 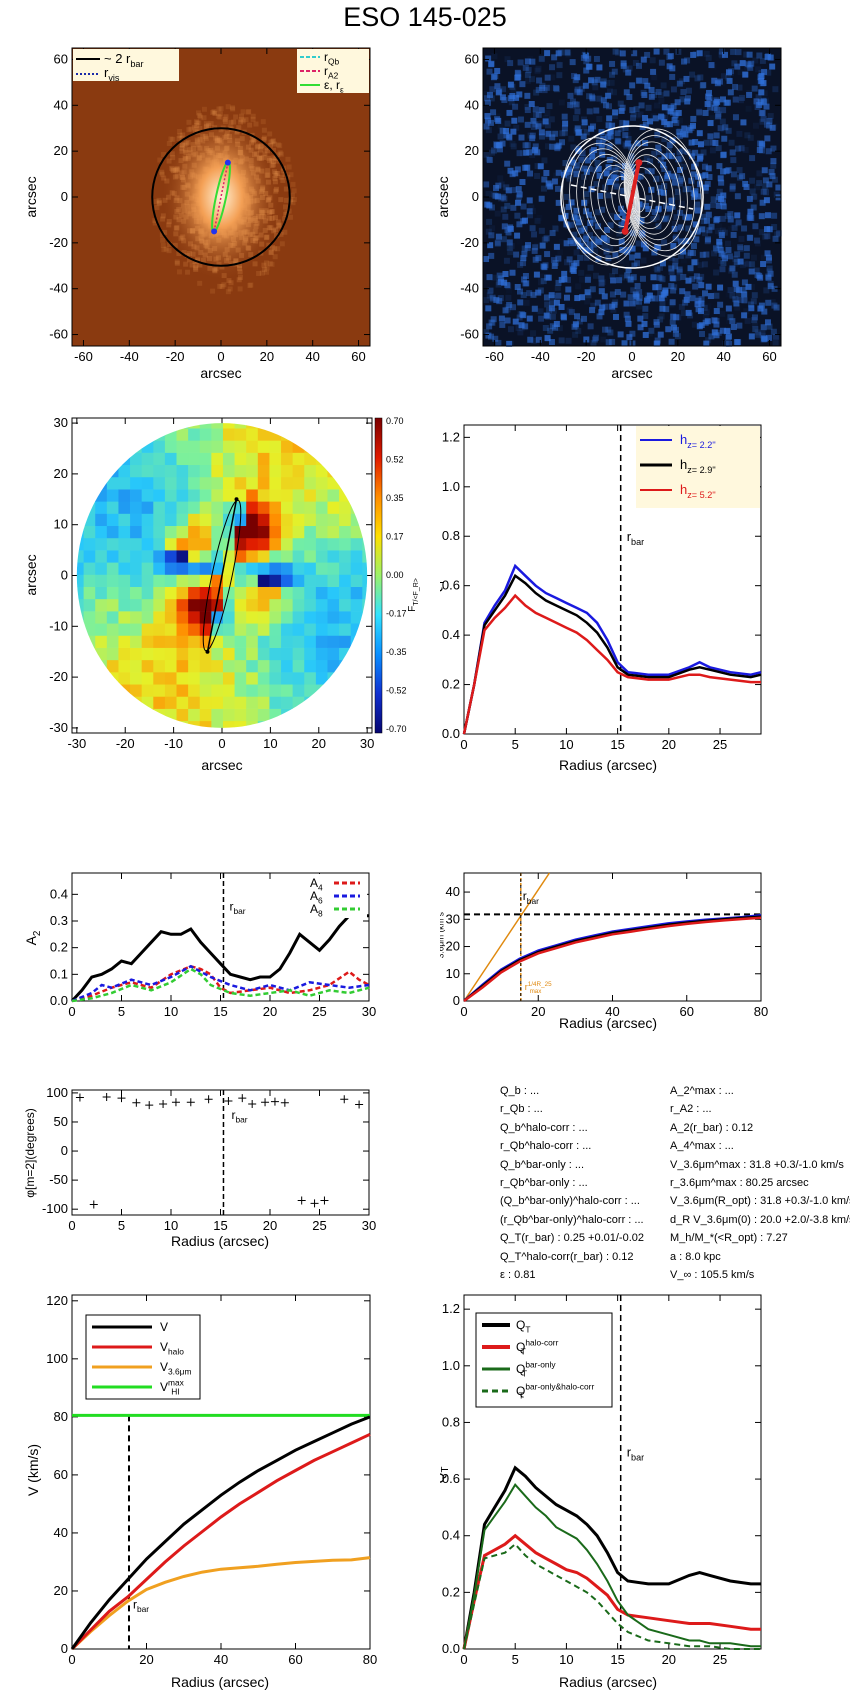 I want to click on contour-line, so click(x=607, y=200).